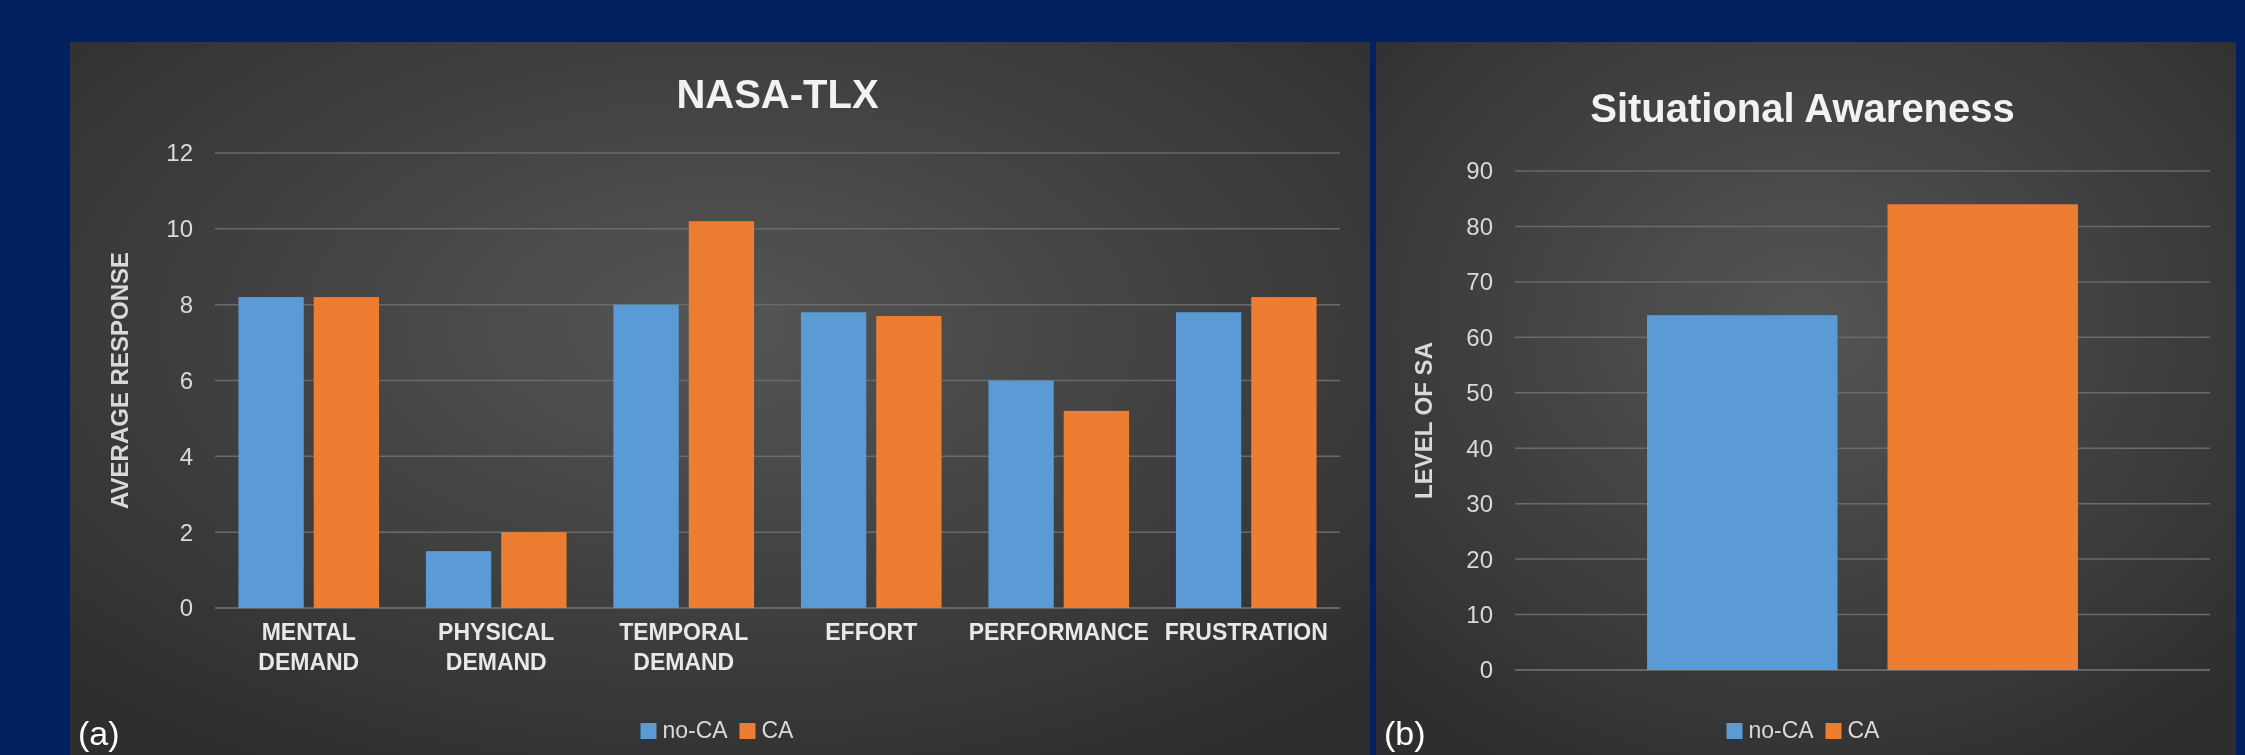  What do you see at coordinates (777, 94) in the screenshot?
I see `chart-title: NASA-TLX` at bounding box center [777, 94].